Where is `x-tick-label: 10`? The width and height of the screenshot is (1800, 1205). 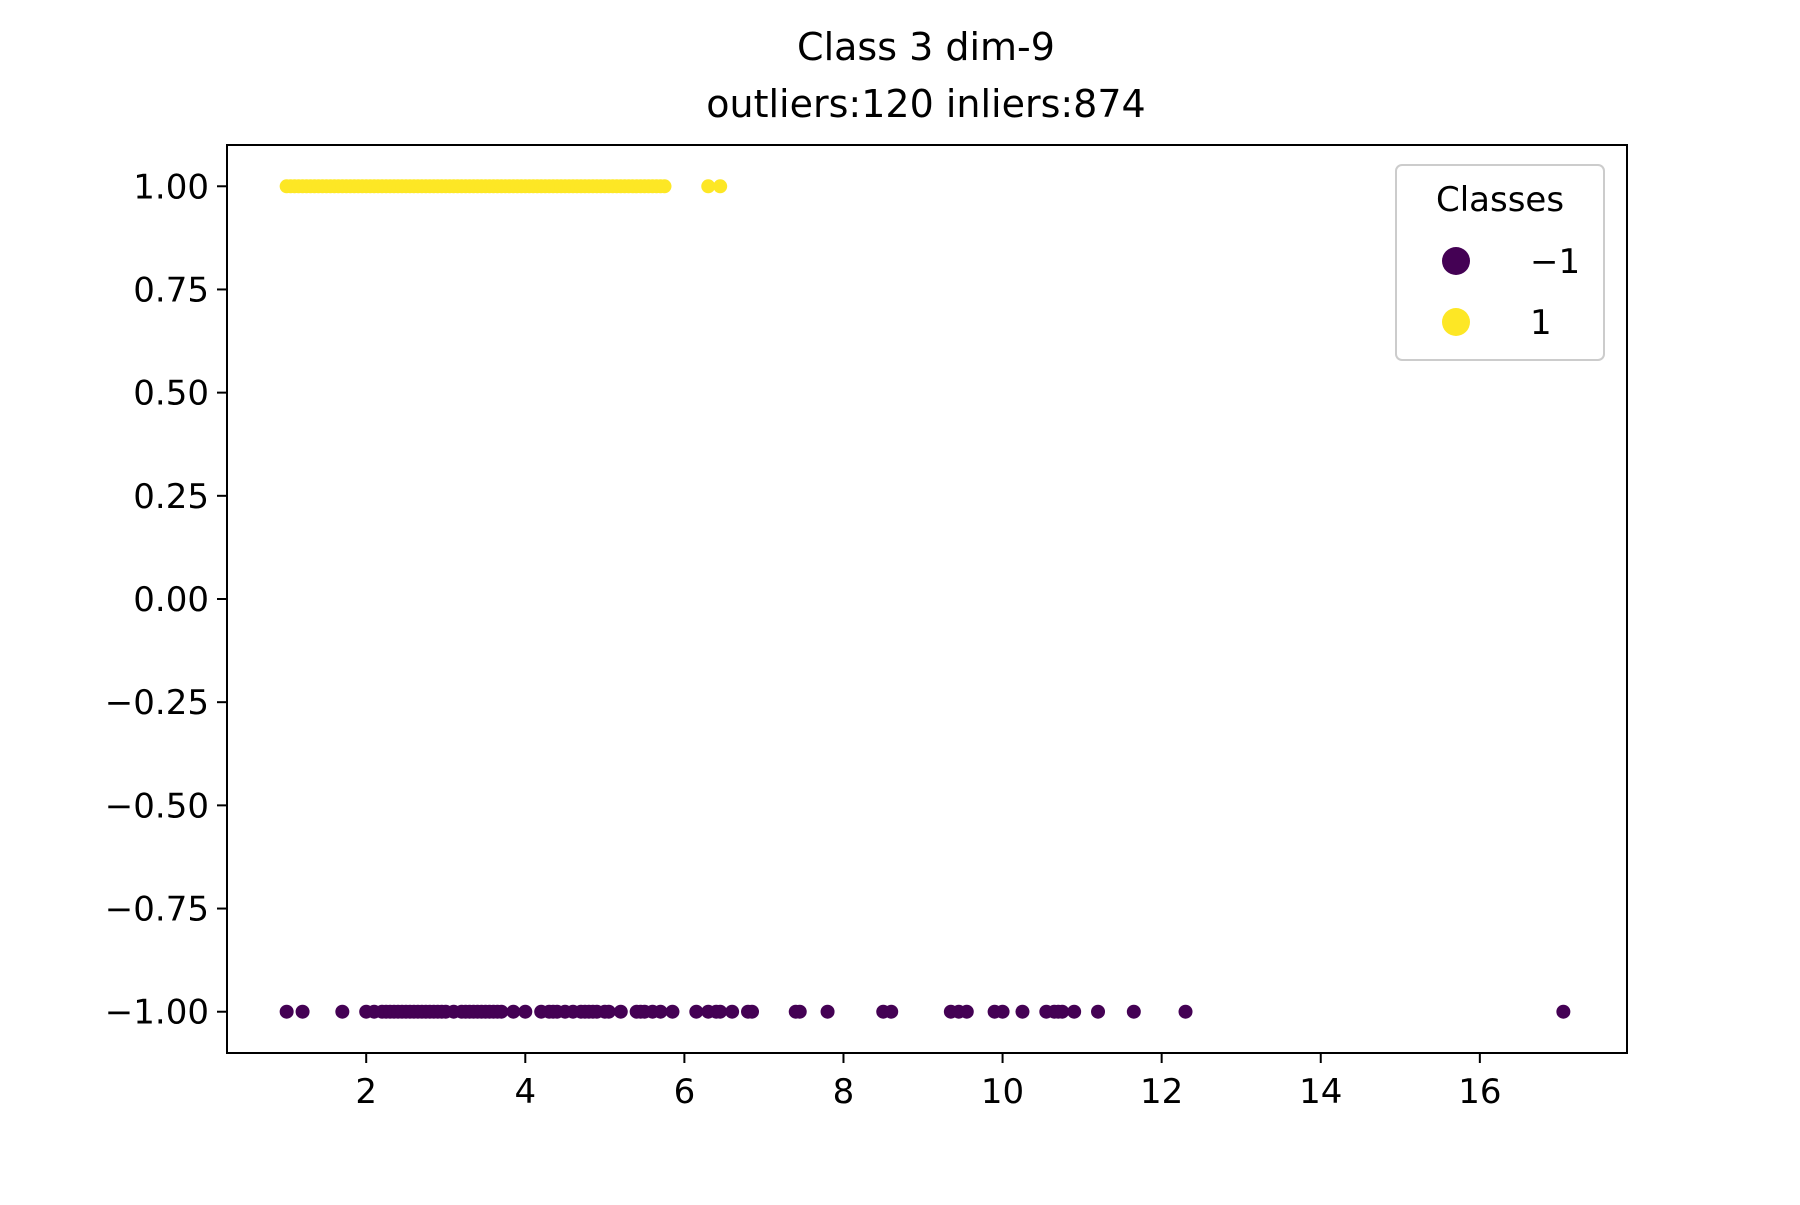 x-tick-label: 10 is located at coordinates (1002, 1092).